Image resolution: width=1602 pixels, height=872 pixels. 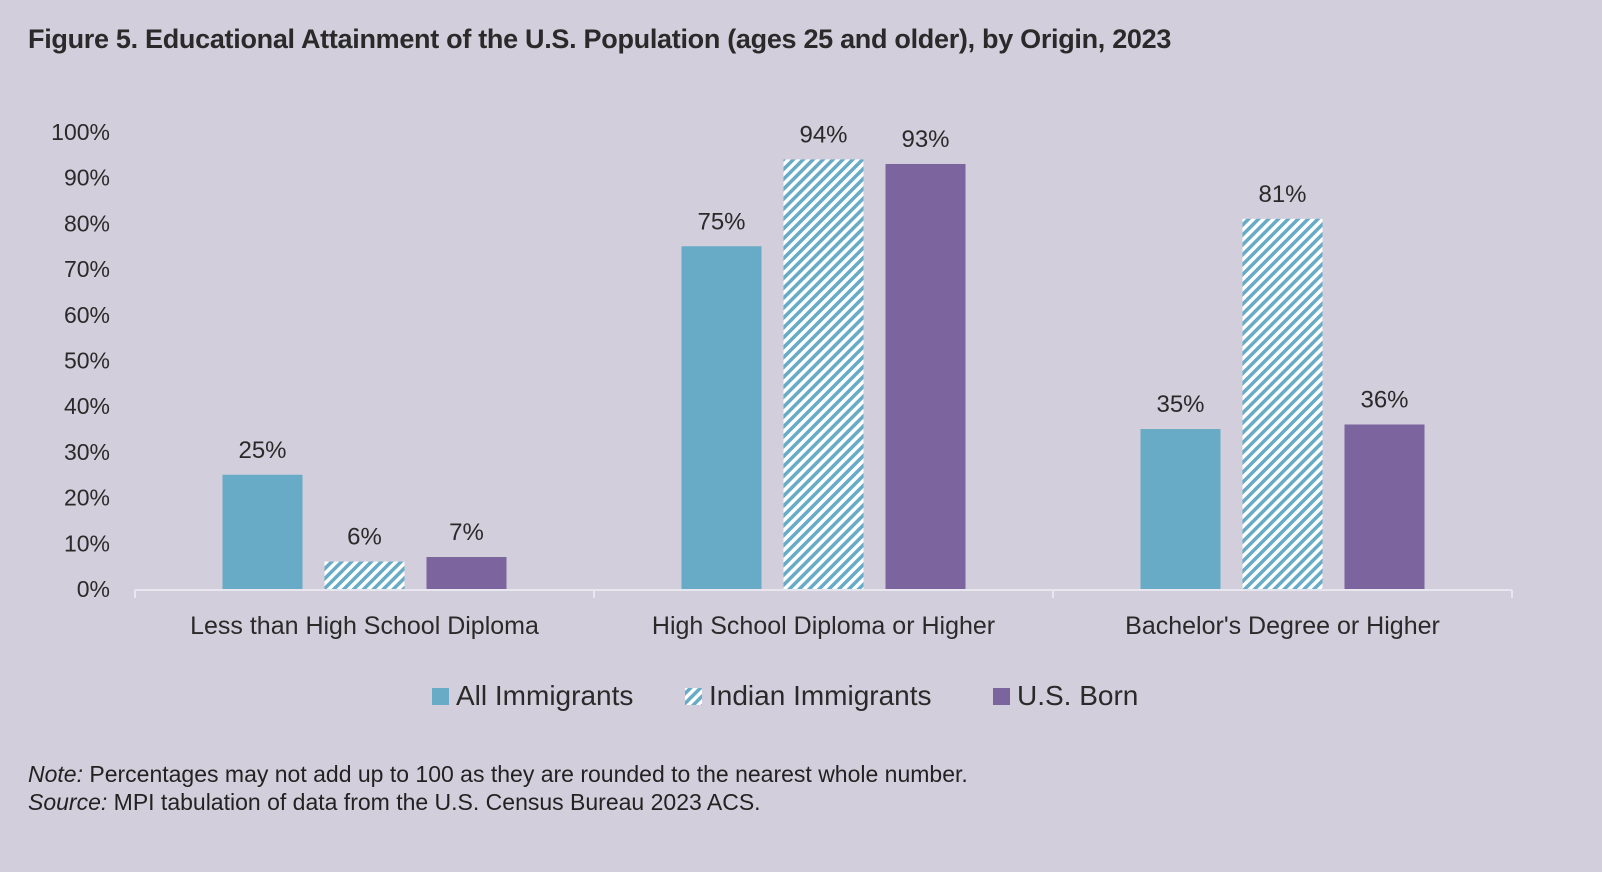 I want to click on y-tick-label: 0%, so click(x=93, y=589).